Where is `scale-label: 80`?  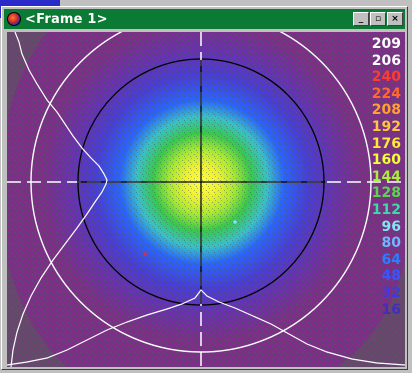 scale-label: 80 is located at coordinates (391, 243).